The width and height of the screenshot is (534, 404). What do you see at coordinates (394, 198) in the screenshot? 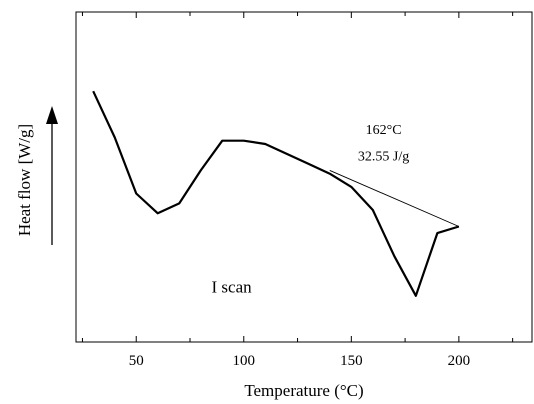
I see `integration-baseline` at bounding box center [394, 198].